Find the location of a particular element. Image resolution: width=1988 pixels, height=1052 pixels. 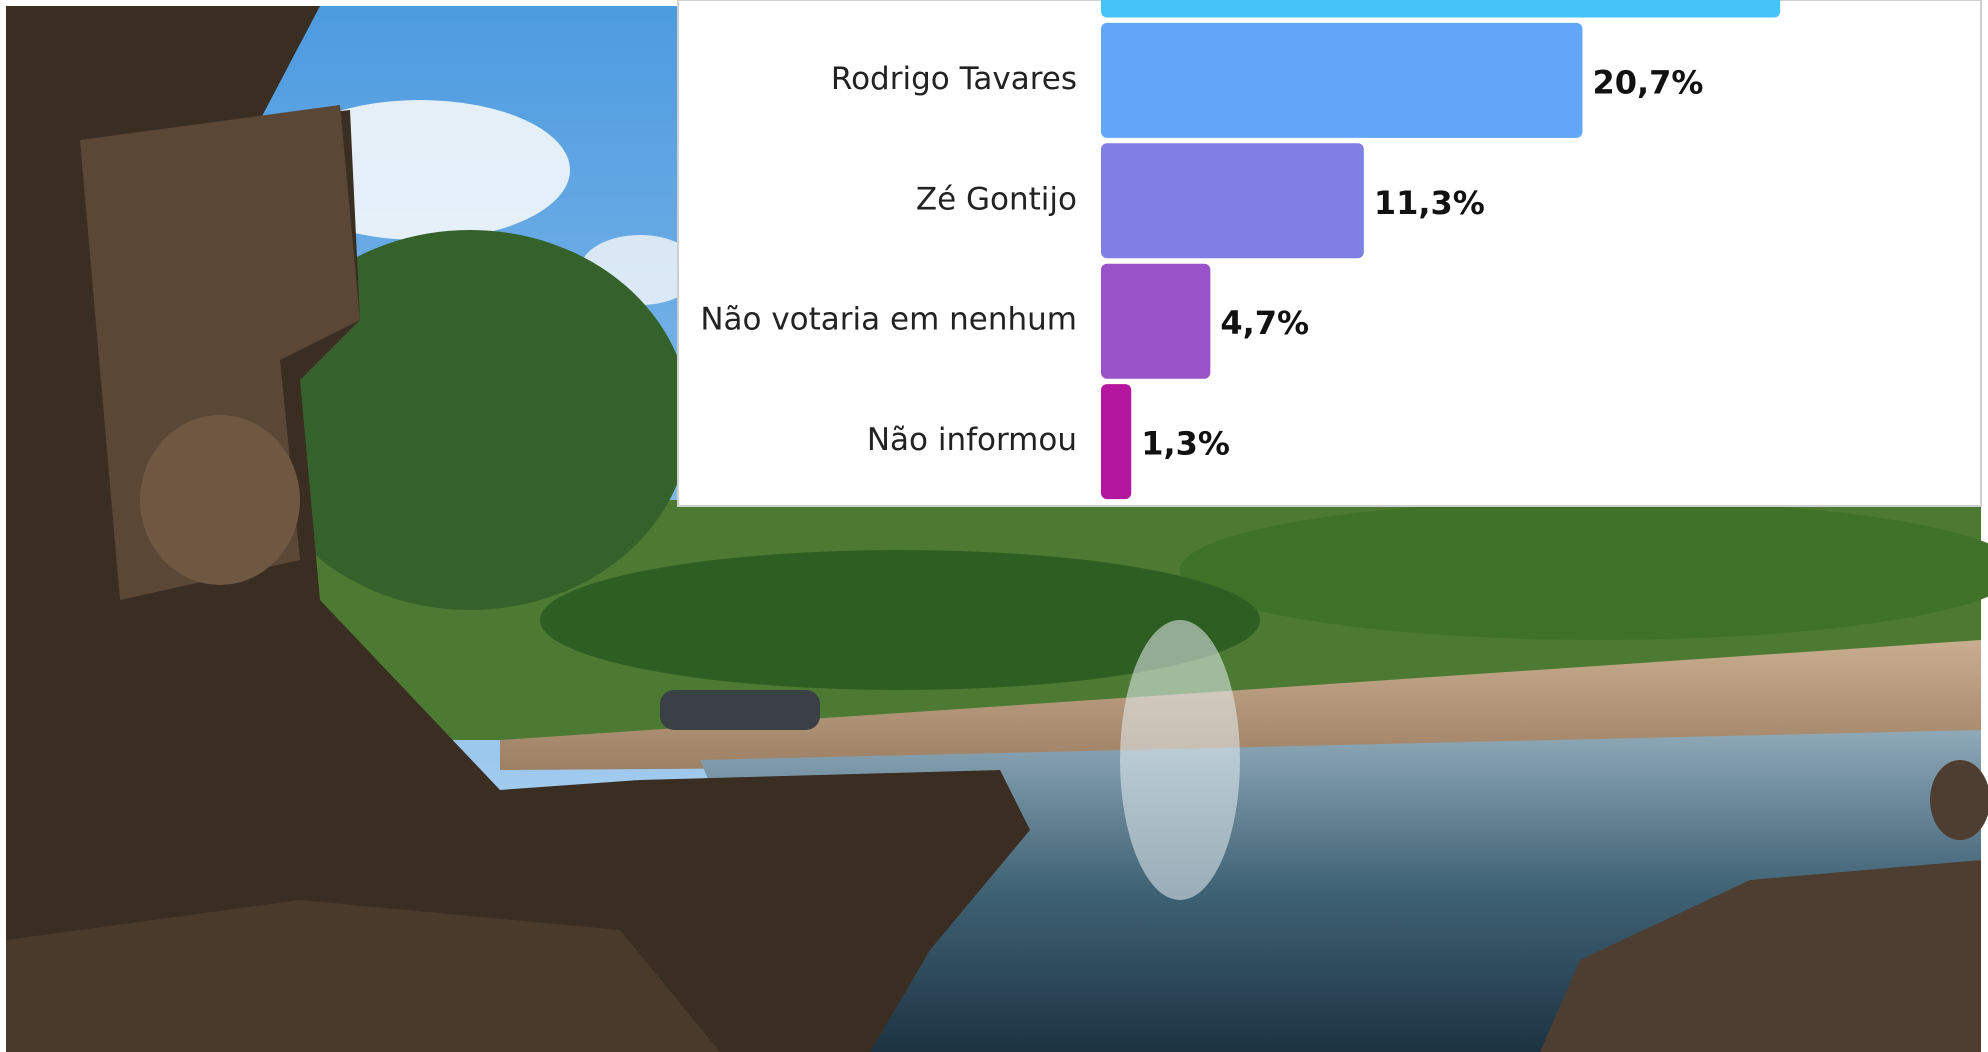

value-label: 4,7% is located at coordinates (1264, 323).